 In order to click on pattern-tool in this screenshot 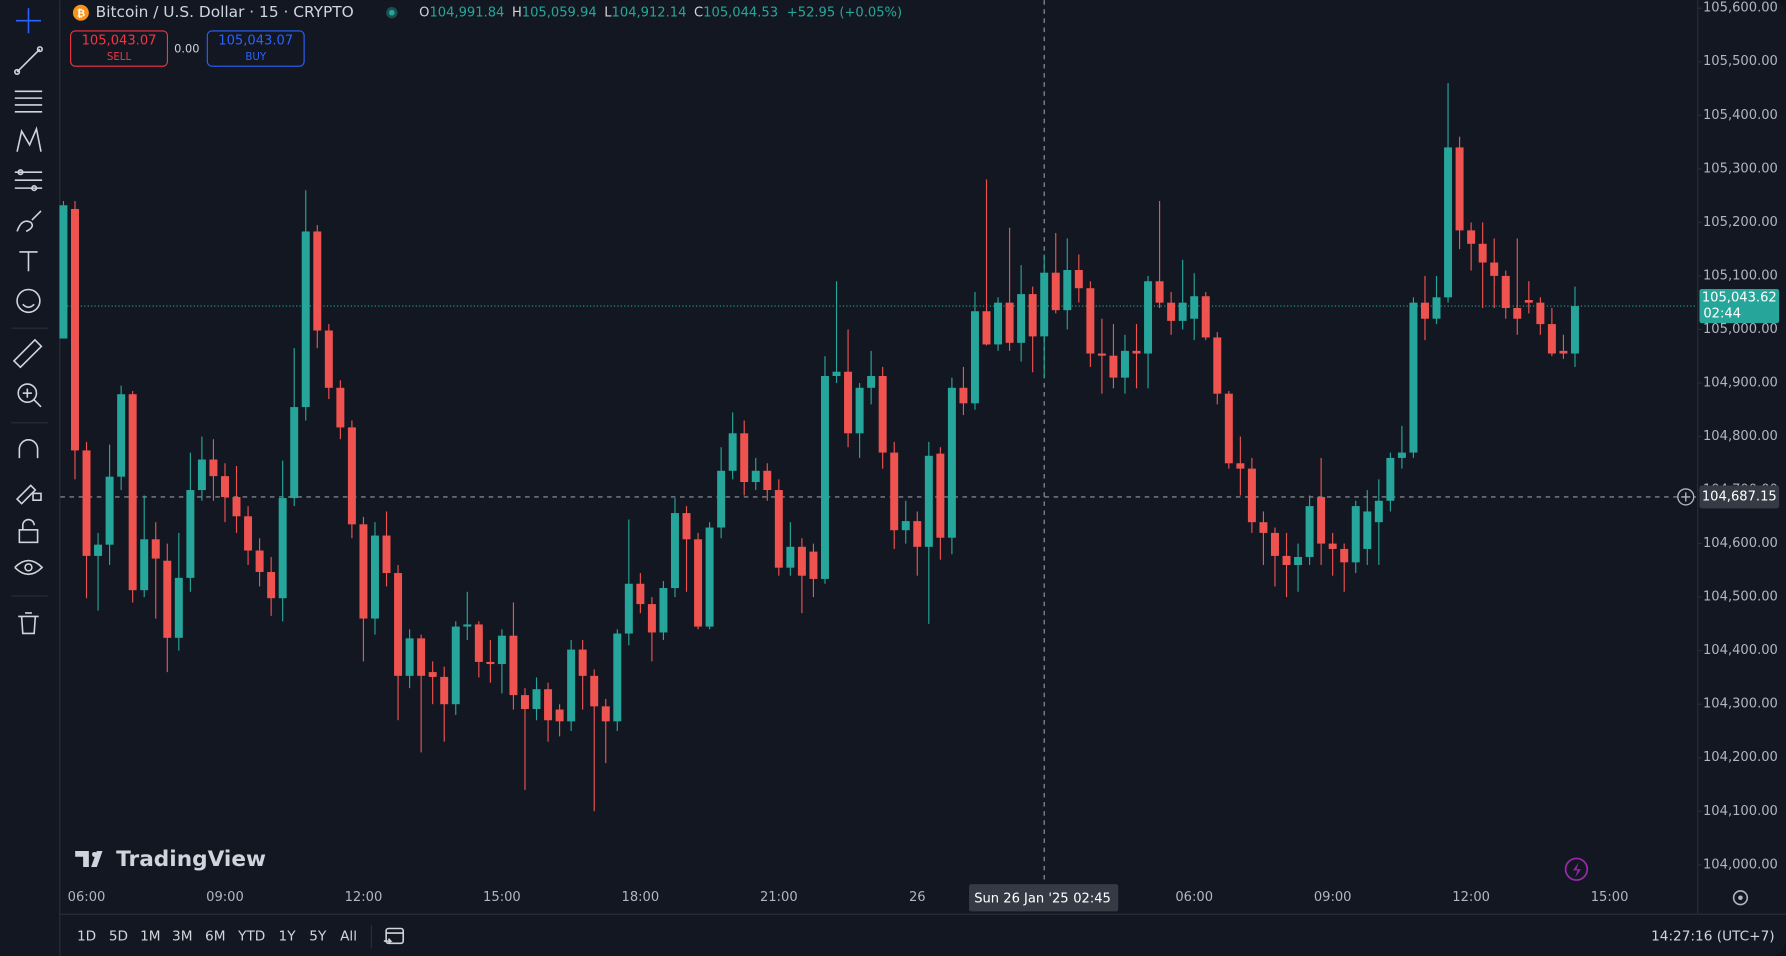, I will do `click(29, 139)`.